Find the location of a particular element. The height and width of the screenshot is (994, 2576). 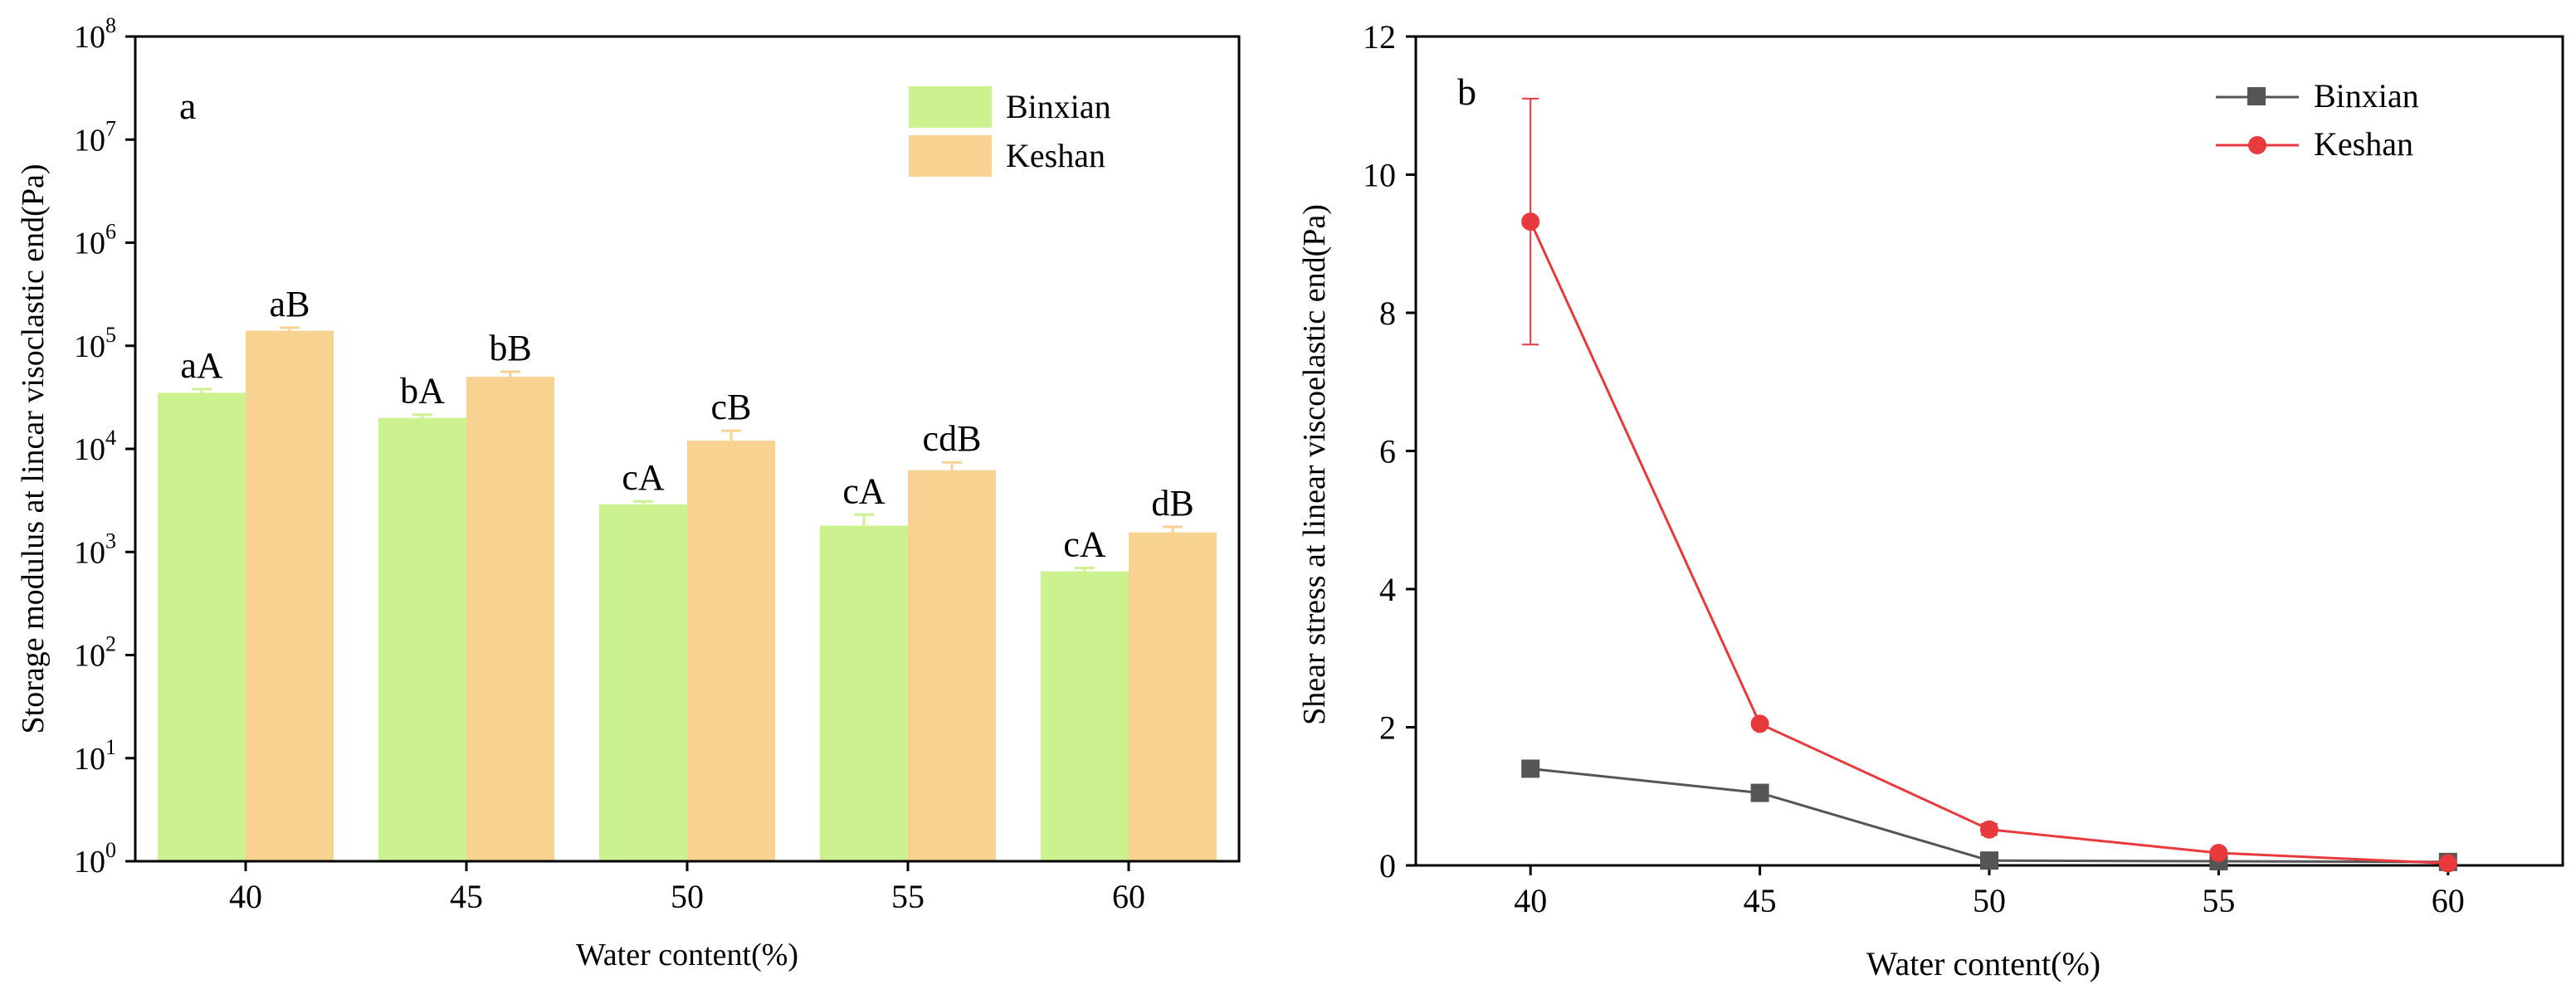

b-y-tick-label: 6 is located at coordinates (1387, 452).